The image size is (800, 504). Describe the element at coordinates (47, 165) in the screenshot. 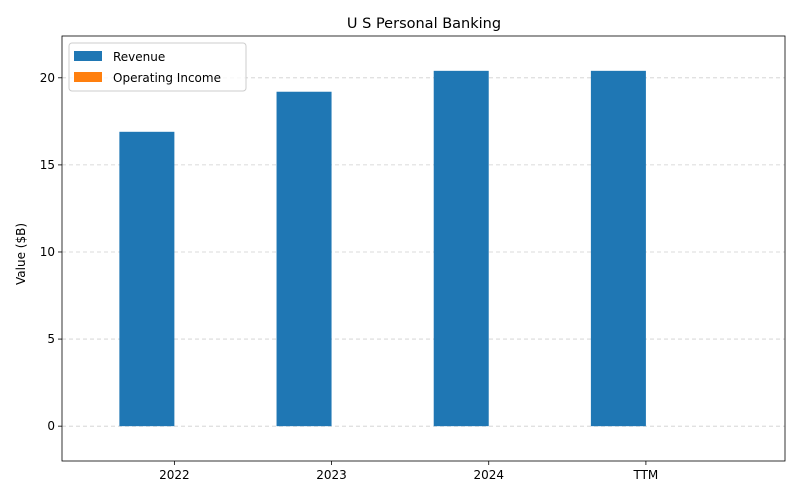

I see `y-tick-label: 15` at that location.